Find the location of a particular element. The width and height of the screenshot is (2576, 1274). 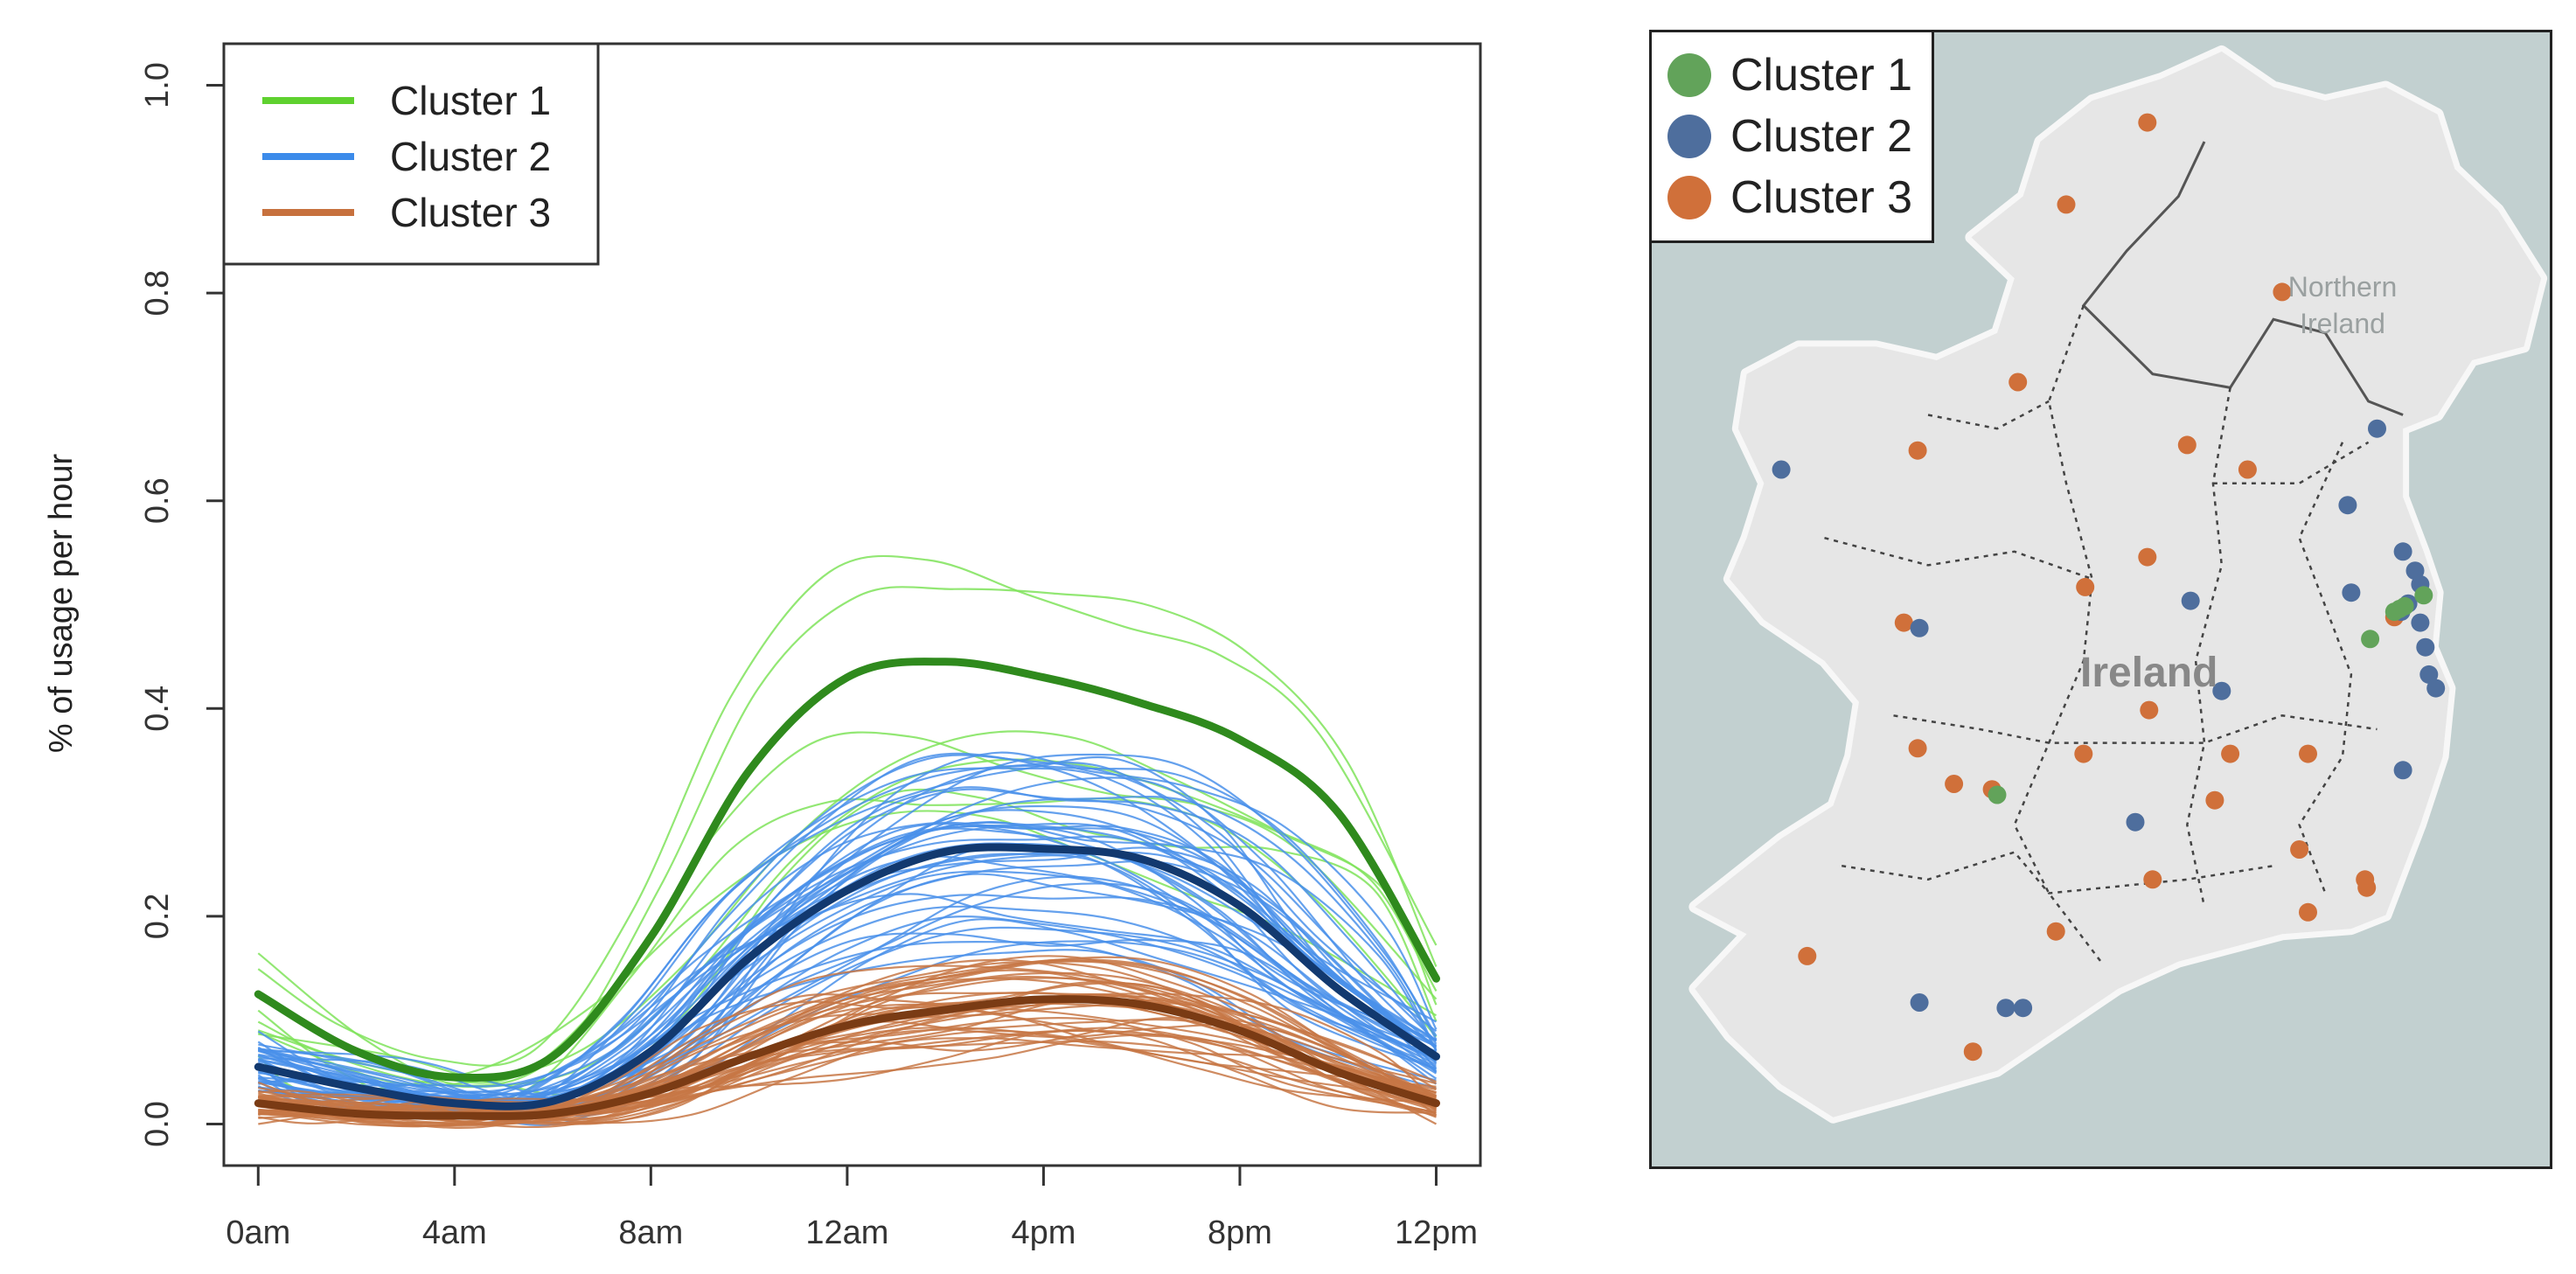

y-tick-label: 0.6 is located at coordinates (157, 500).